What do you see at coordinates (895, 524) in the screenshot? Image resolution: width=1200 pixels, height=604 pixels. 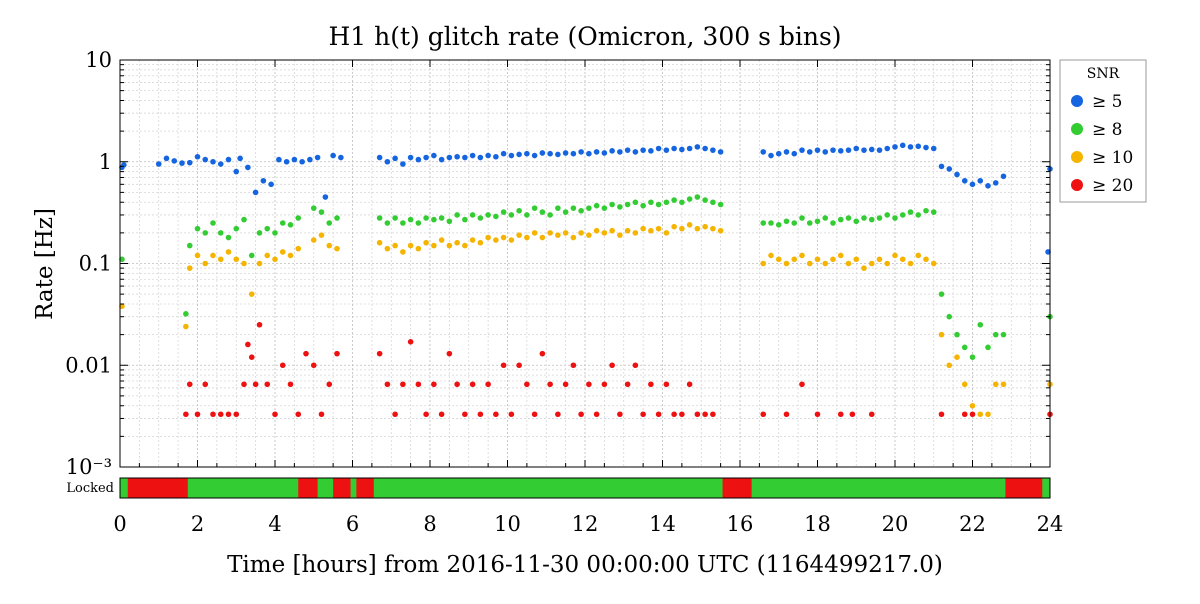 I see `x-tick-label: 20` at bounding box center [895, 524].